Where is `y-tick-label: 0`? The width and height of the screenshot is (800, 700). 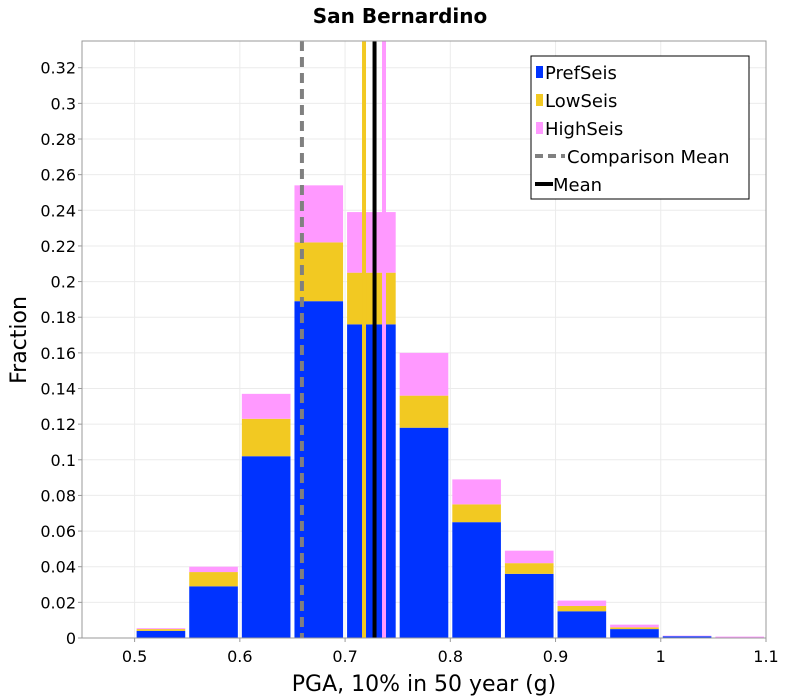
y-tick-label: 0 is located at coordinates (71, 638).